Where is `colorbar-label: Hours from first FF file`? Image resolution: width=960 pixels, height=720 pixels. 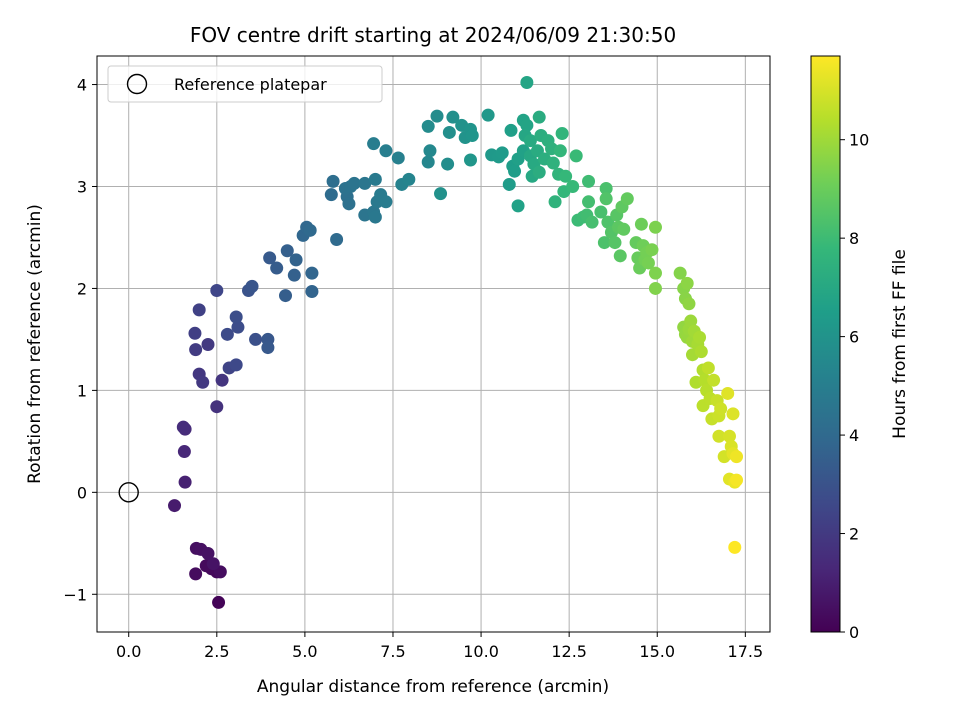 colorbar-label: Hours from first FF file is located at coordinates (900, 344).